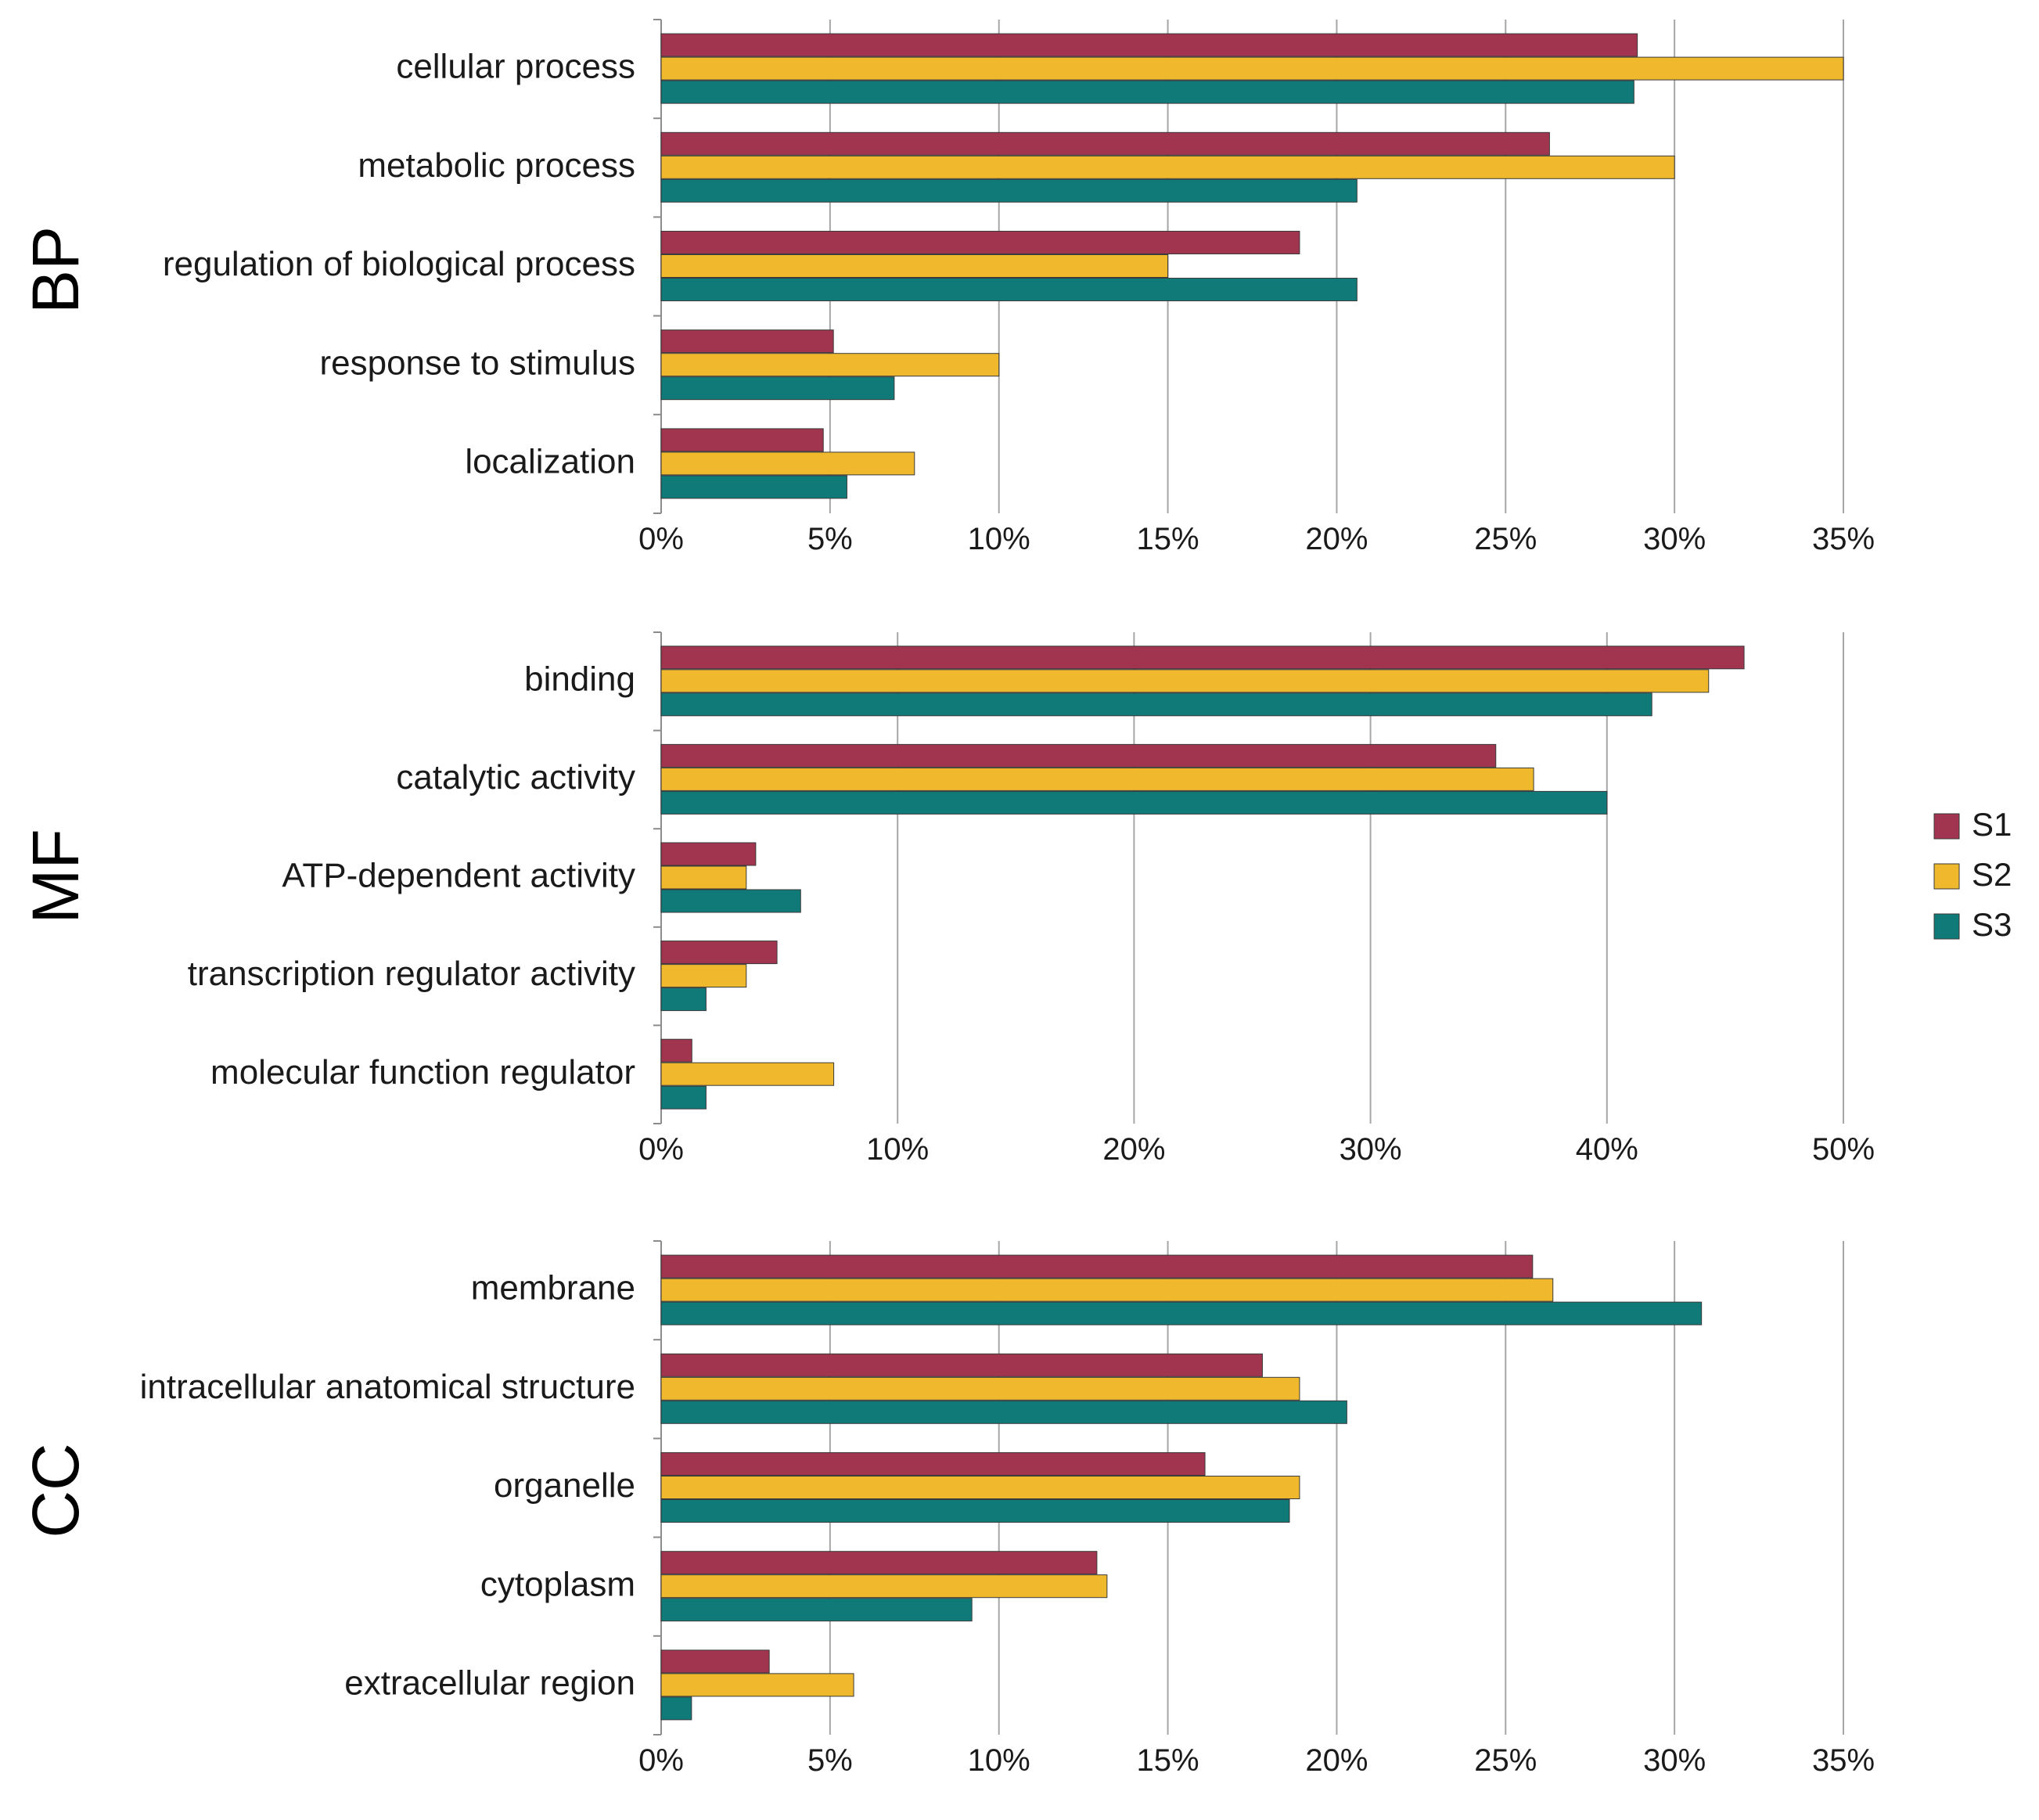 Image resolution: width=2039 pixels, height=1820 pixels. I want to click on bar-mf-s2-molecular-function-regulator, so click(747, 1074).